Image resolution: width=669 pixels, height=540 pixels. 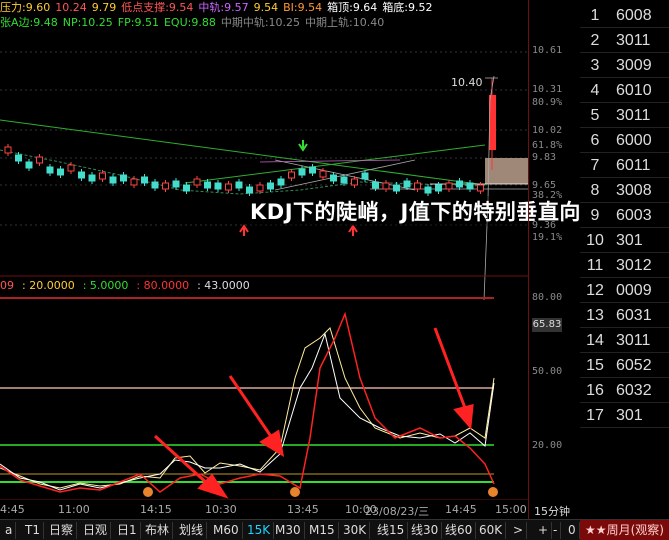 I want to click on time-label: 10:00, so click(x=361, y=509).